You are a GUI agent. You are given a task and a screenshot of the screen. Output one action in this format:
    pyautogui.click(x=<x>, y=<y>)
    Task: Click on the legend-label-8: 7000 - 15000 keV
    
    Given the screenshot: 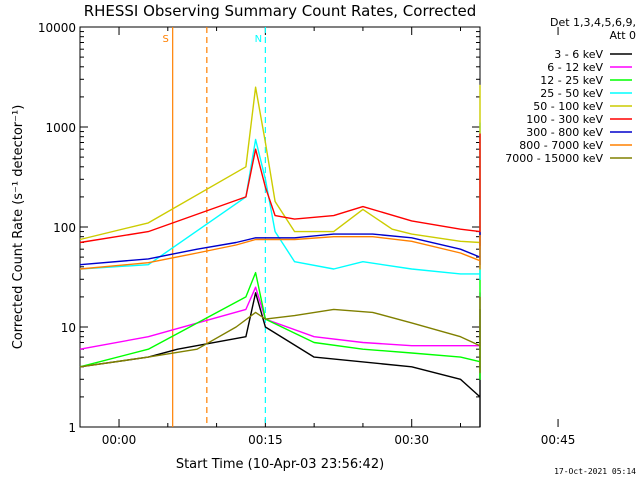 What is the action you would take?
    pyautogui.click(x=554, y=158)
    